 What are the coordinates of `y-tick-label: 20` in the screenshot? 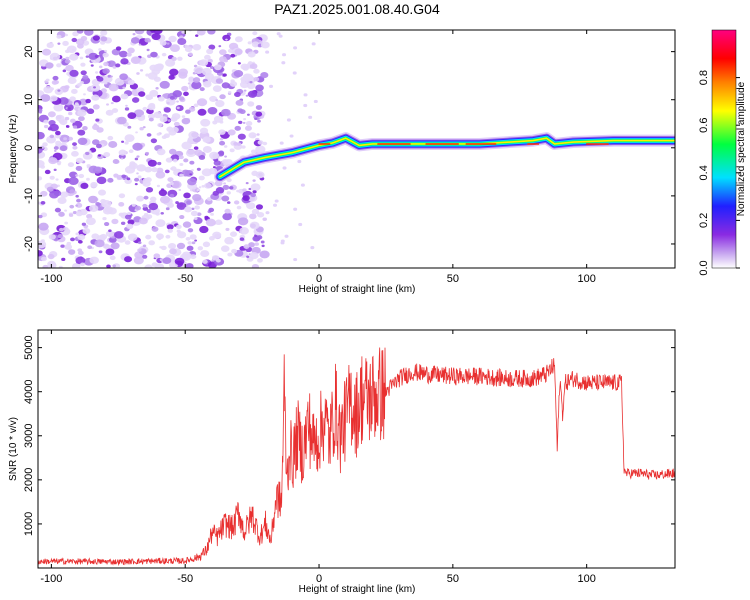 It's located at (29, 52).